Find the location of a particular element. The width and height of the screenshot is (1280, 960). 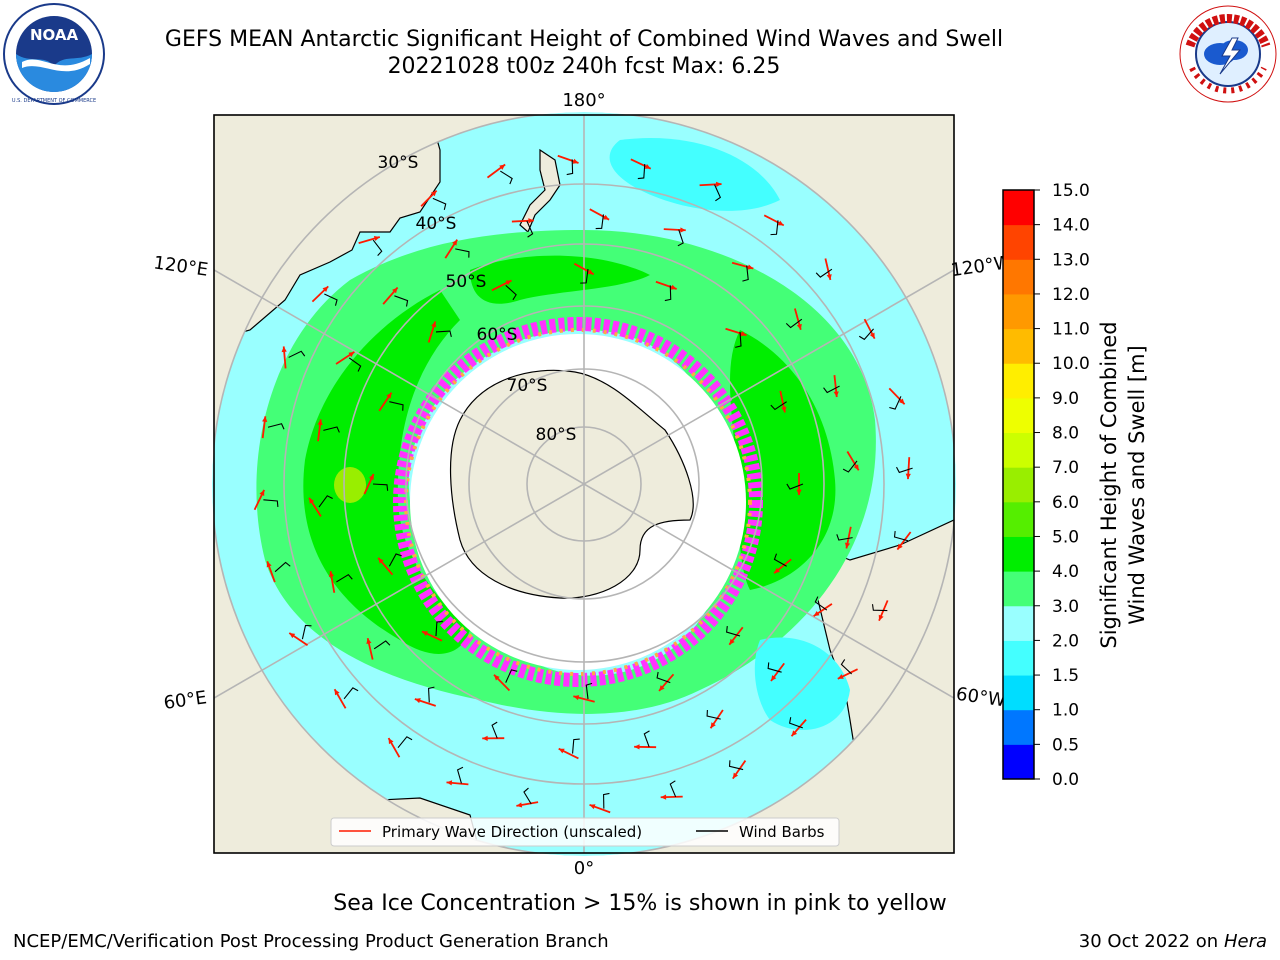

map-subtitle: 20221028 t00z 240h fcst Max: 6.25 is located at coordinates (584, 66).